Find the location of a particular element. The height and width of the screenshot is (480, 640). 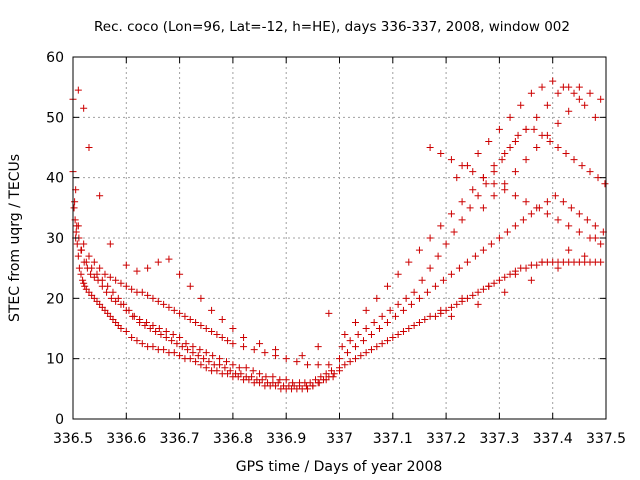

x-tick-label: 336.7 is located at coordinates (180, 439).